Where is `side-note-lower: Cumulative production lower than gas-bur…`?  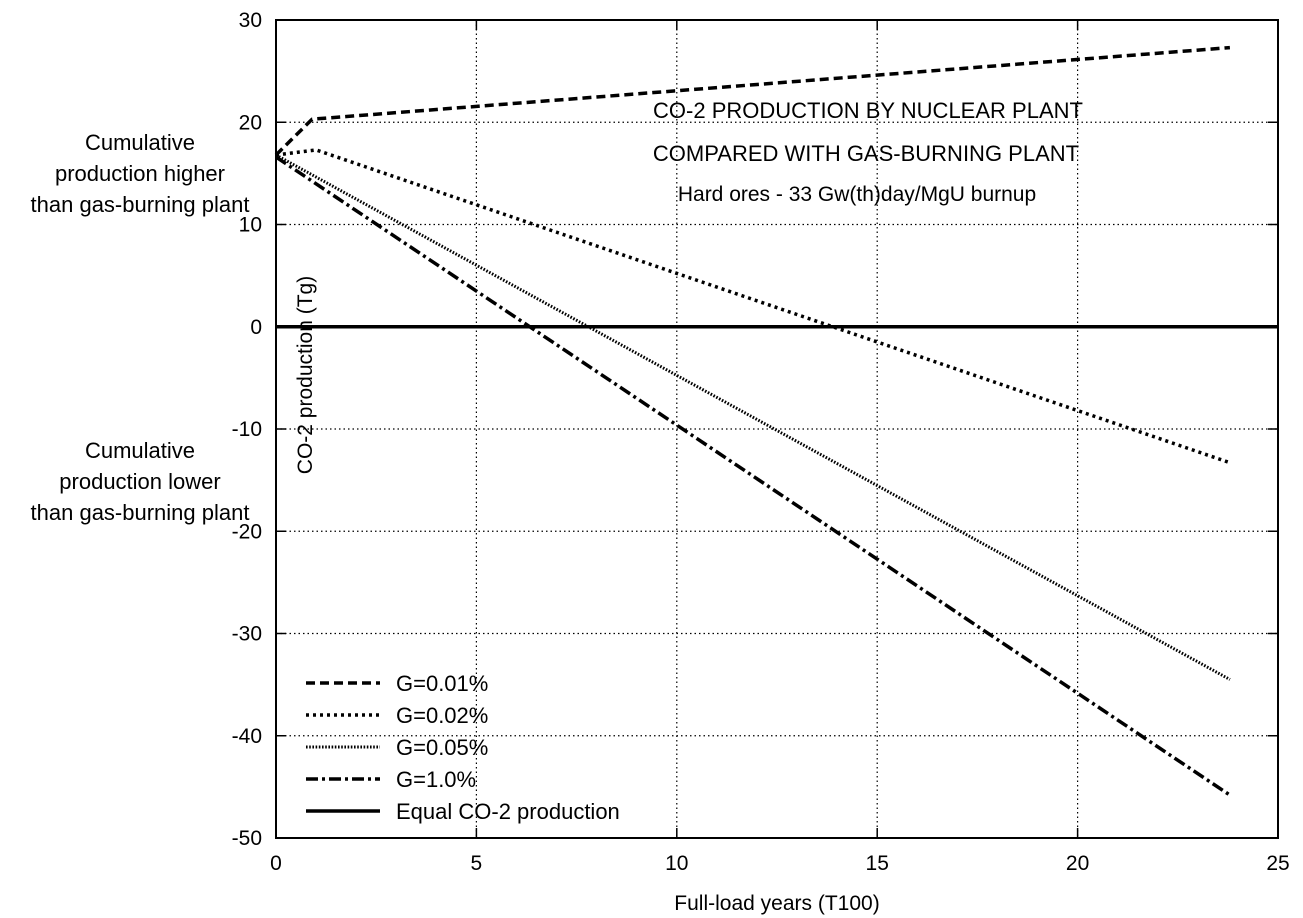
side-note-lower: Cumulative production lower than gas-bur… is located at coordinates (140, 481).